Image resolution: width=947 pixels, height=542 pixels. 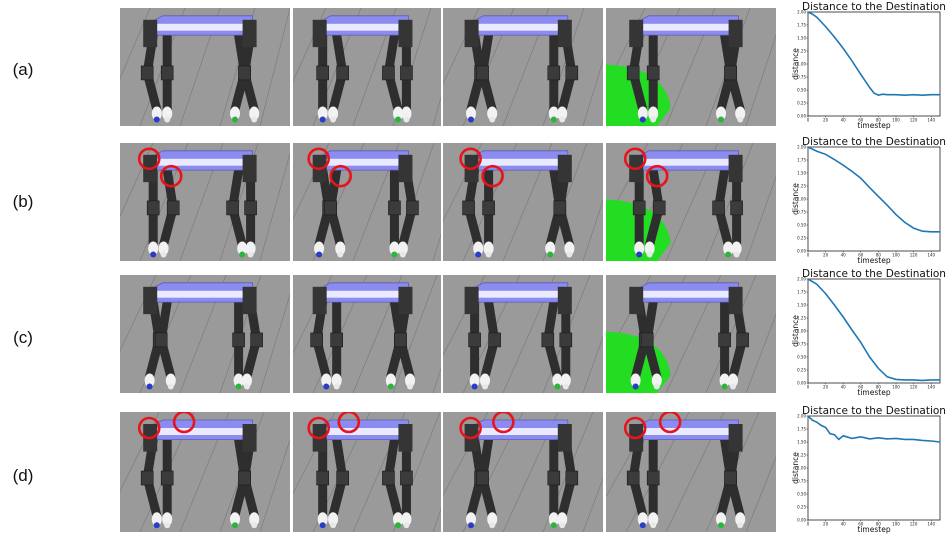 I want to click on x-tick-label: 140, so click(x=931, y=387).